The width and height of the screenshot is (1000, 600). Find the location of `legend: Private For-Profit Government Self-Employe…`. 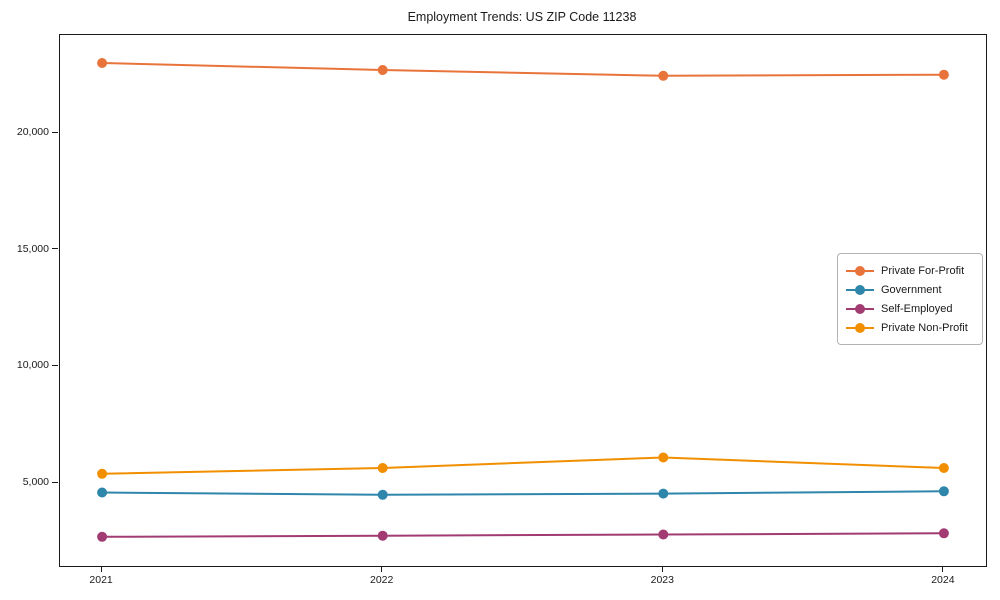

legend: Private For-Profit Government Self-Employe… is located at coordinates (910, 299).